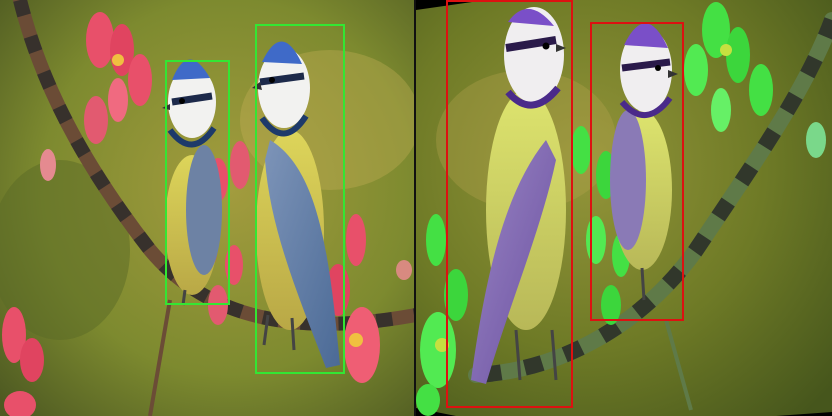  What do you see at coordinates (644, 162) in the screenshot?
I see `bird-augmented-small` at bounding box center [644, 162].